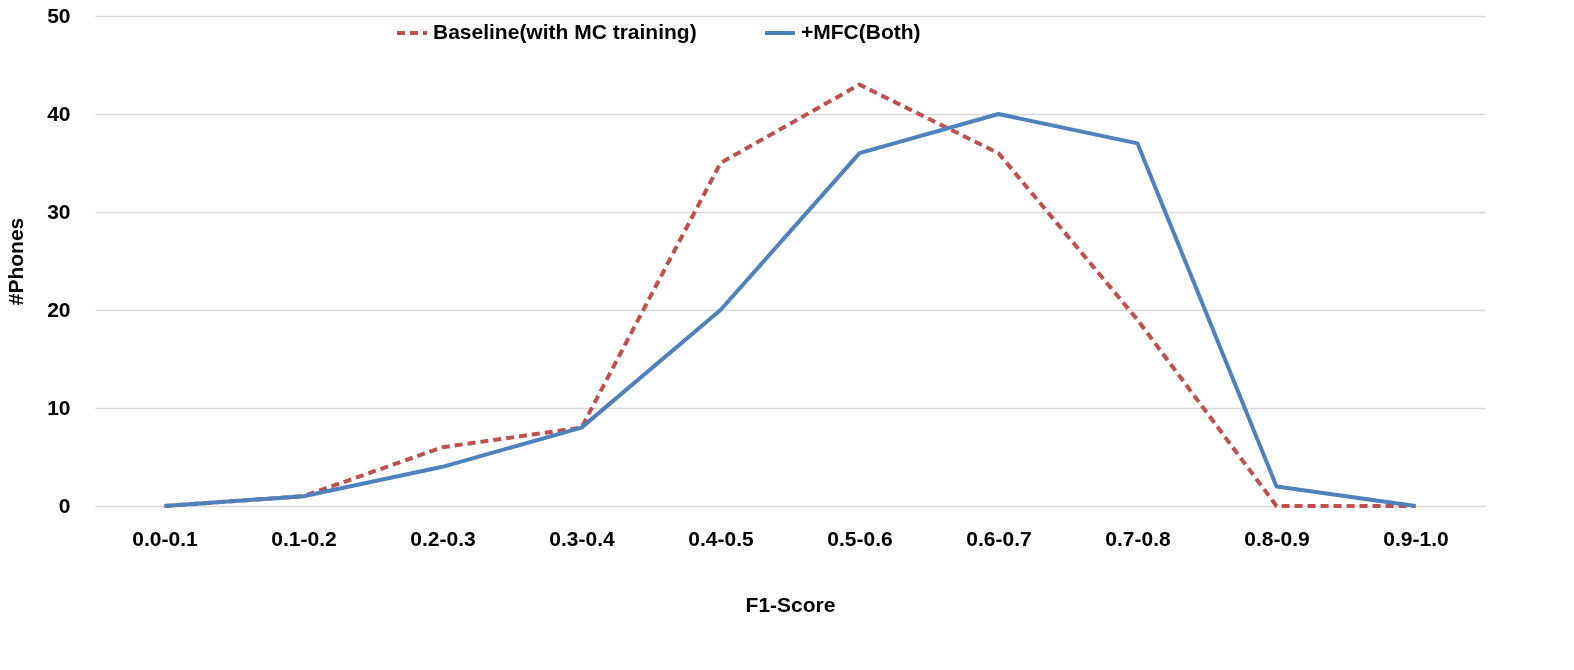 The width and height of the screenshot is (1574, 670). I want to click on legend-label: +MFC(Both), so click(861, 31).